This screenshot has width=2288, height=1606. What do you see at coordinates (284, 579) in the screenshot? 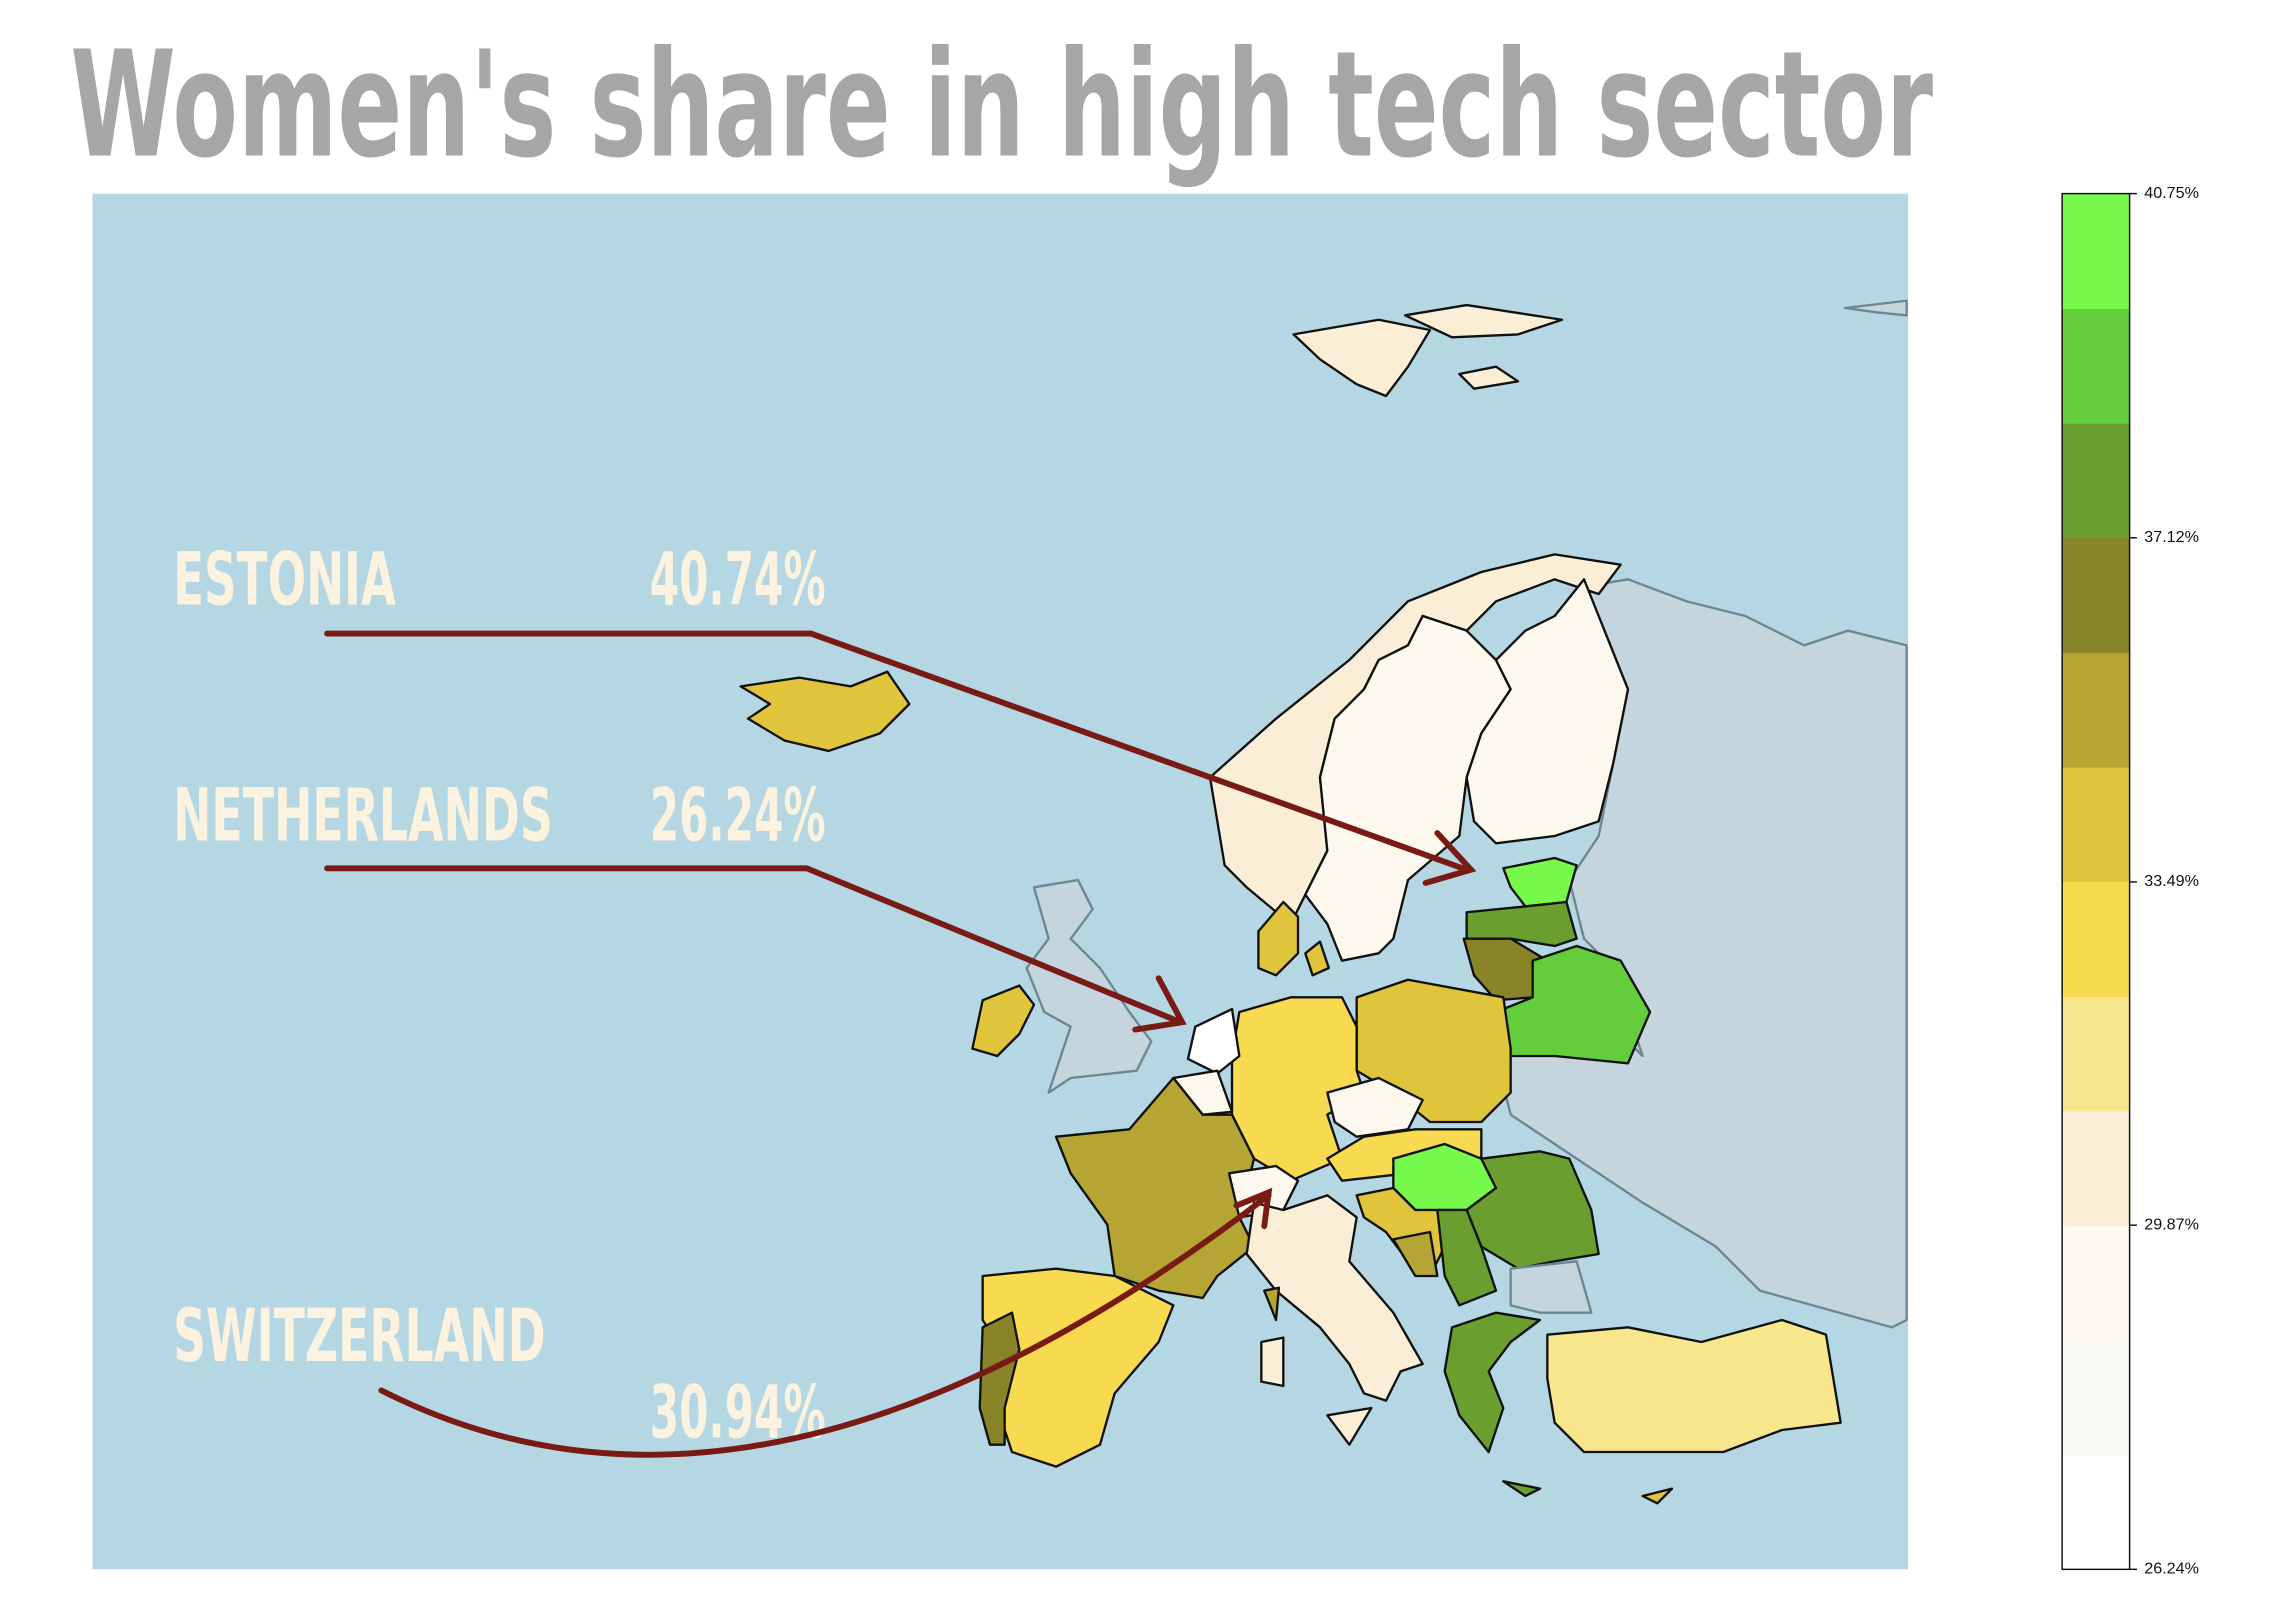
I see `annotation-label: ESTONIA` at bounding box center [284, 579].